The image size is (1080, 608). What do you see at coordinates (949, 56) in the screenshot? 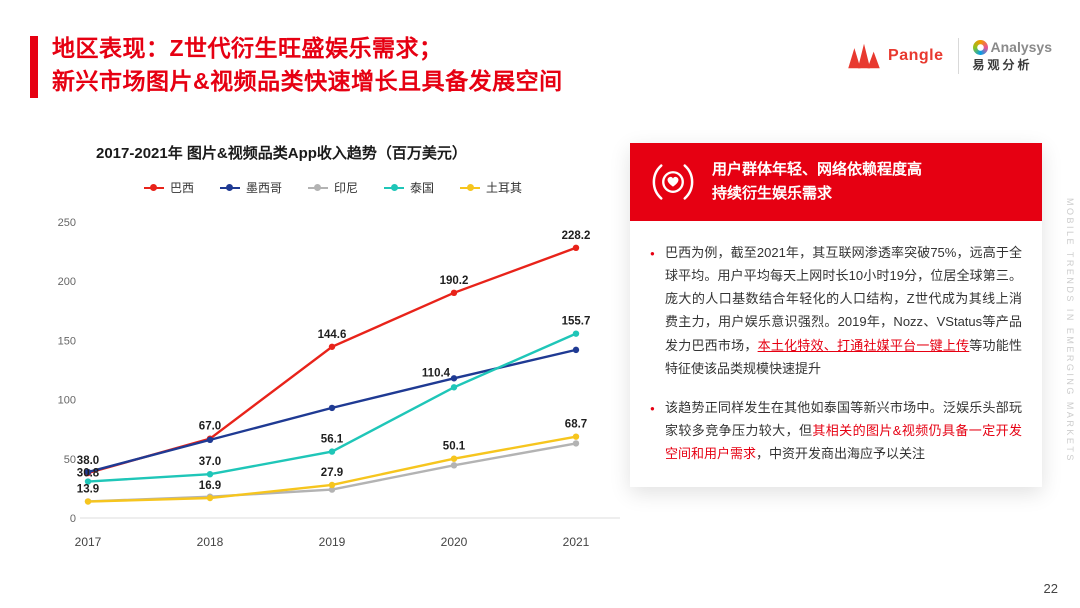
I see `logo-group: Pangle Analysys 易观分析` at bounding box center [949, 56].